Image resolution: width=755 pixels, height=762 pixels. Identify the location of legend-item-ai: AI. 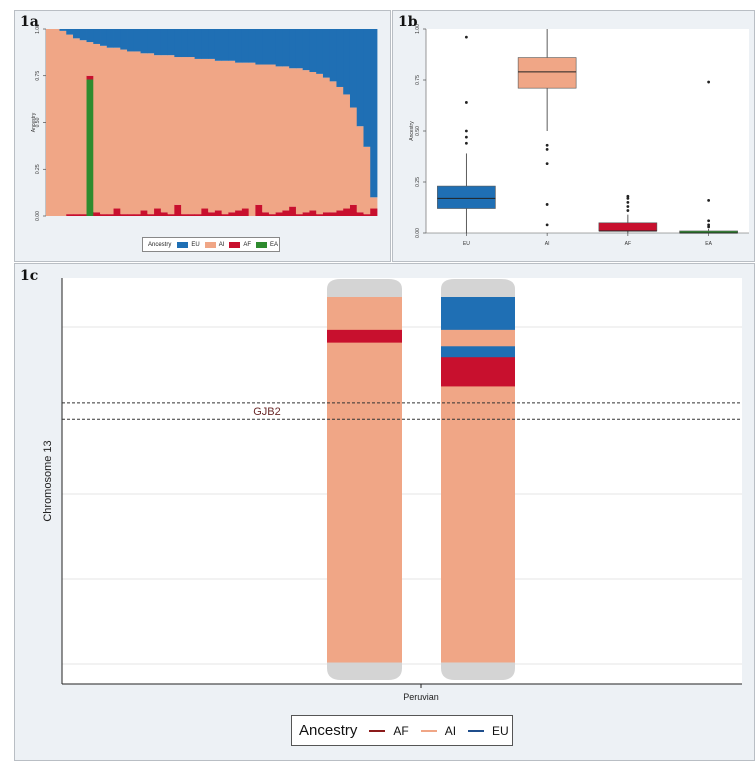
(438, 731).